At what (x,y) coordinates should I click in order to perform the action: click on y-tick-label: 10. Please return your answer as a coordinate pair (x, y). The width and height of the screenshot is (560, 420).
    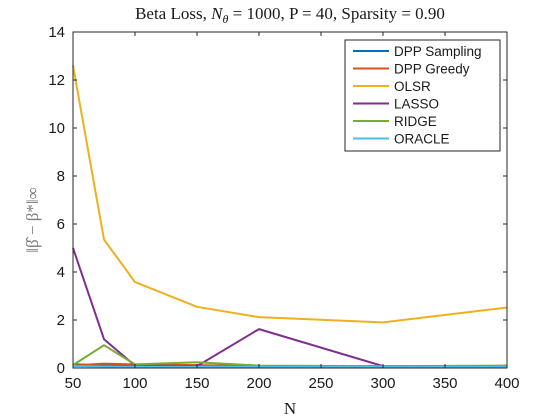
    Looking at the image, I should click on (56, 128).